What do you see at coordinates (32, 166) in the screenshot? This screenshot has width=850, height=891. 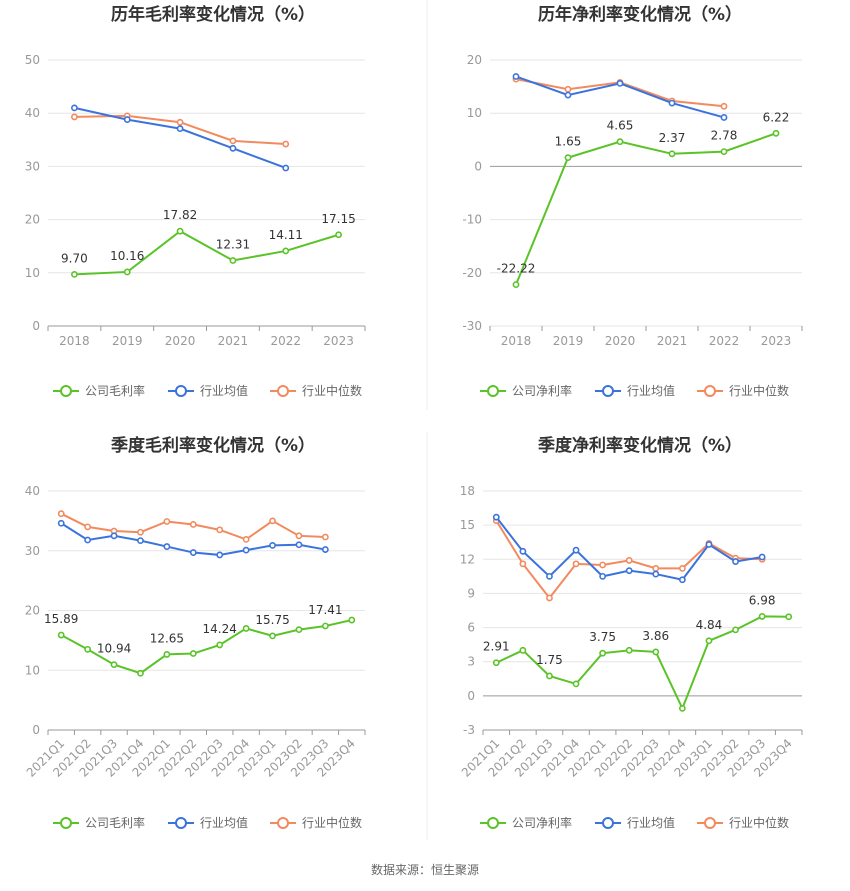 I see `y-tick-label: 30` at bounding box center [32, 166].